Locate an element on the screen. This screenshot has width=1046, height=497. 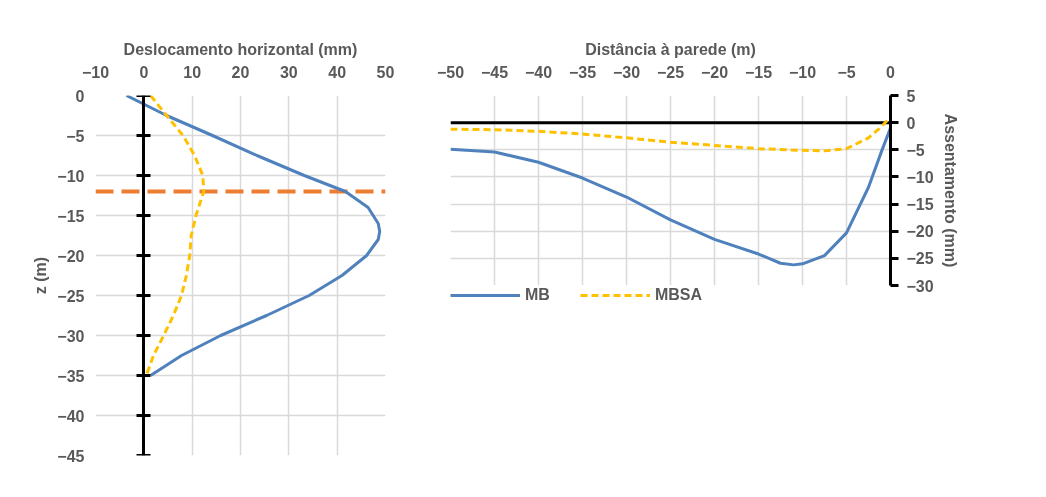
x-axis-title: Deslocamento horizontal (mm) is located at coordinates (240, 49).